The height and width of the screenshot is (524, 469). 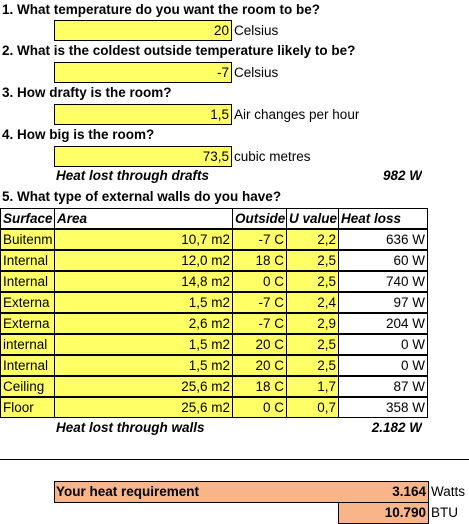 I want to click on header-u-value: U value, so click(x=312, y=218).